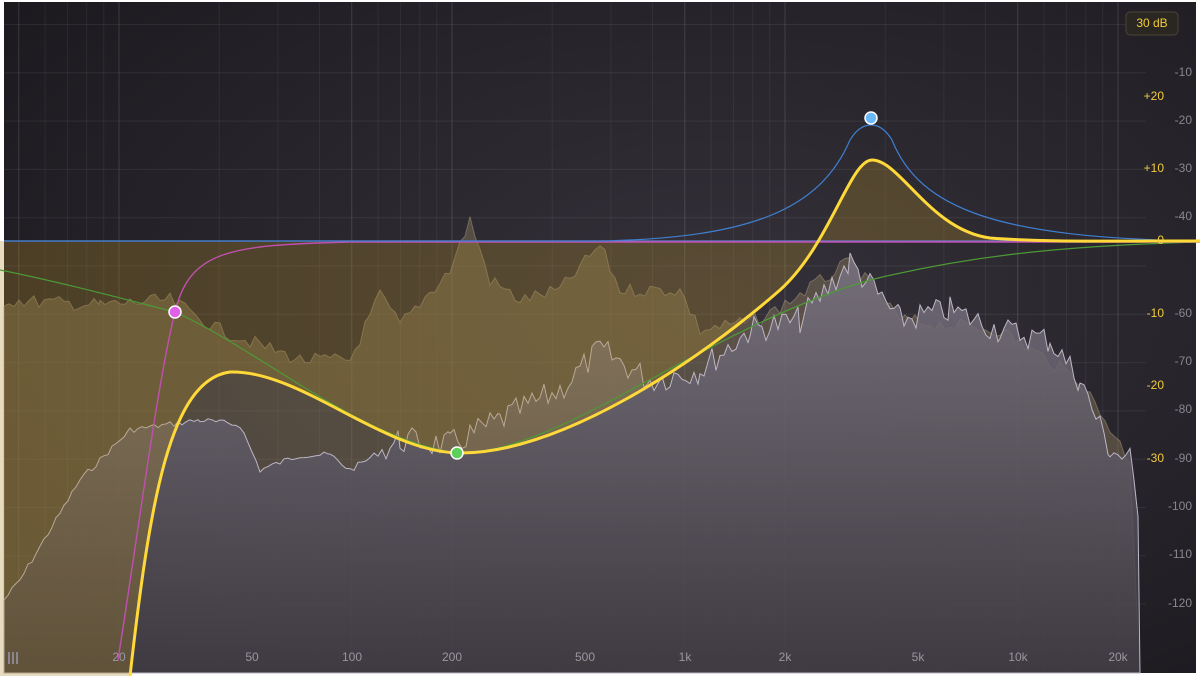 The width and height of the screenshot is (1200, 681). What do you see at coordinates (1180, 554) in the screenshot?
I see `level-label: -110` at bounding box center [1180, 554].